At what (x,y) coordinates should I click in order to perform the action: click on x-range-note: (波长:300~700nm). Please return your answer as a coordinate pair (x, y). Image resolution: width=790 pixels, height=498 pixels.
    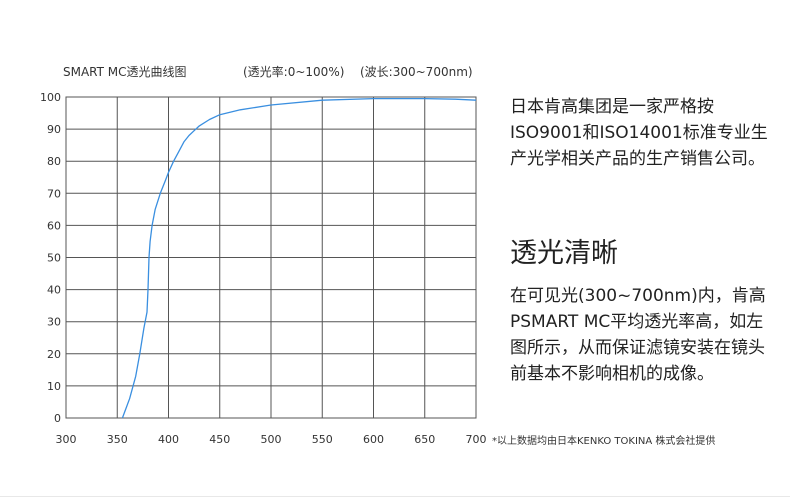
    Looking at the image, I should click on (416, 72).